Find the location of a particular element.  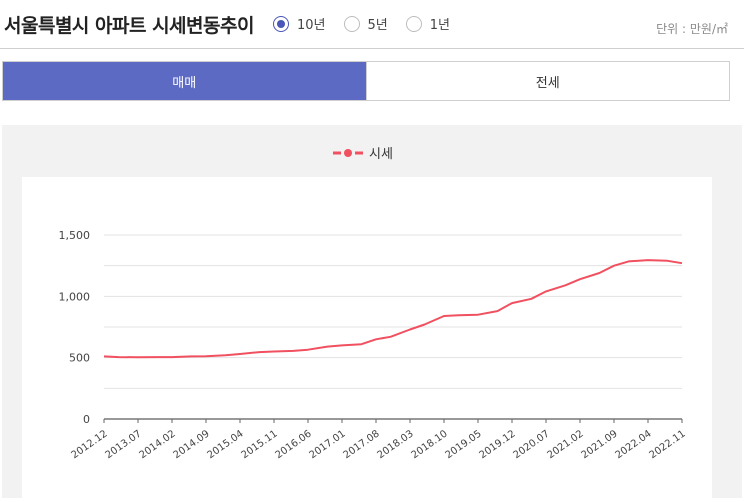

x-tick-label: 2021.02 is located at coordinates (566, 444).